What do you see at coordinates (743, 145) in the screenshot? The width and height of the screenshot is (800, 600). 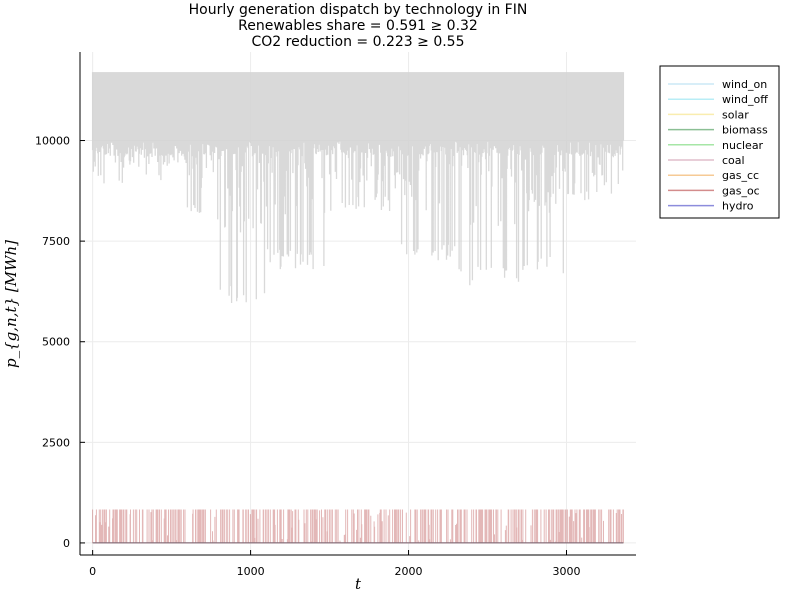 I see `legend-label-nuclear: nuclear` at bounding box center [743, 145].